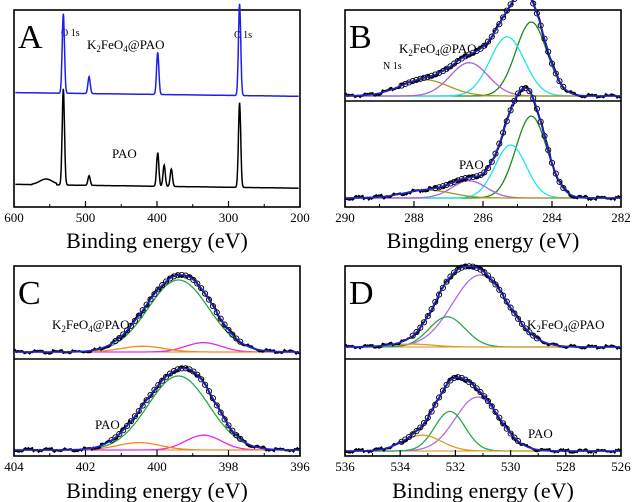 This screenshot has width=635, height=502. I want to click on panel-b-xlabel: Bingding energy (eV), so click(483, 240).